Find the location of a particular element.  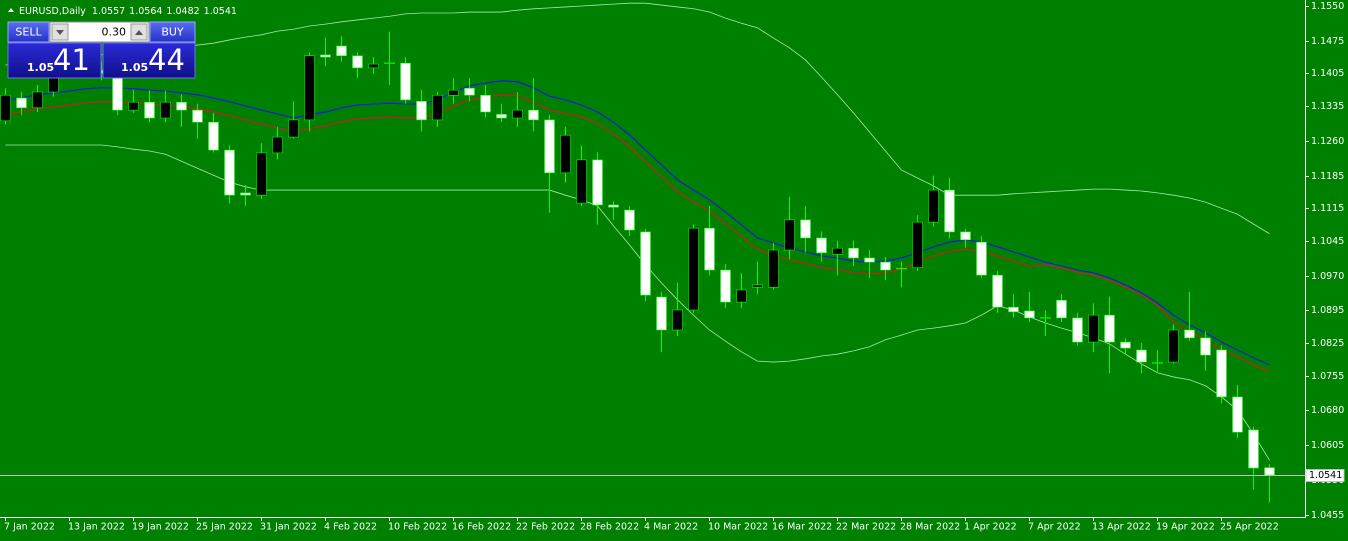

y-tick-label: 1.1335 is located at coordinates (1327, 106).